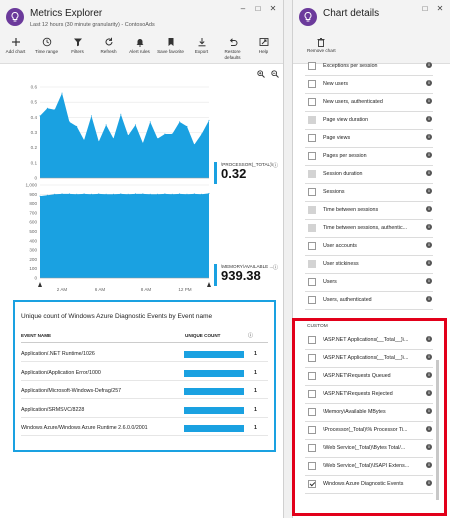 This screenshot has height=518, width=450. What do you see at coordinates (261, 74) in the screenshot?
I see `zoom-in-icon` at bounding box center [261, 74].